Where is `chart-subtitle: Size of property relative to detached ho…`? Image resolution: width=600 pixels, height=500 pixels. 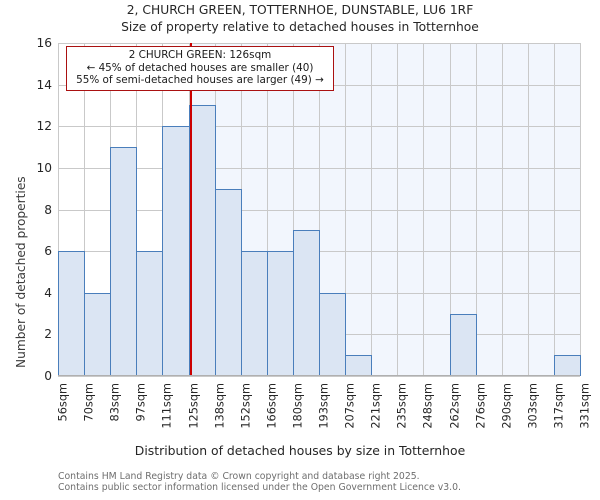
chart-subtitle: Size of property relative to detached ho… is located at coordinates (300, 27).